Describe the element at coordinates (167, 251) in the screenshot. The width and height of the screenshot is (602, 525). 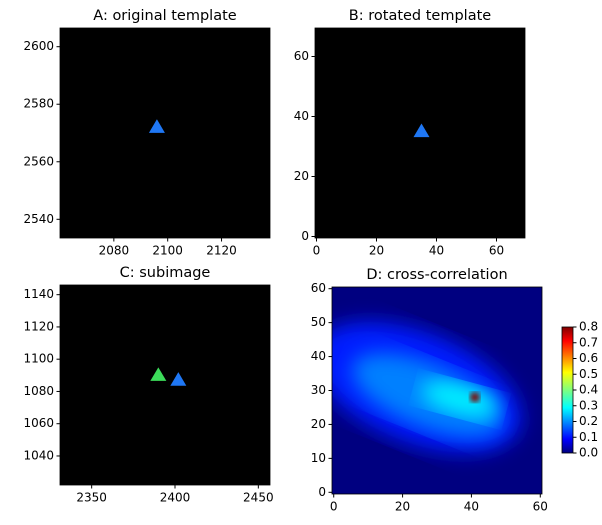
I see `x-tick-label: 2100` at that location.